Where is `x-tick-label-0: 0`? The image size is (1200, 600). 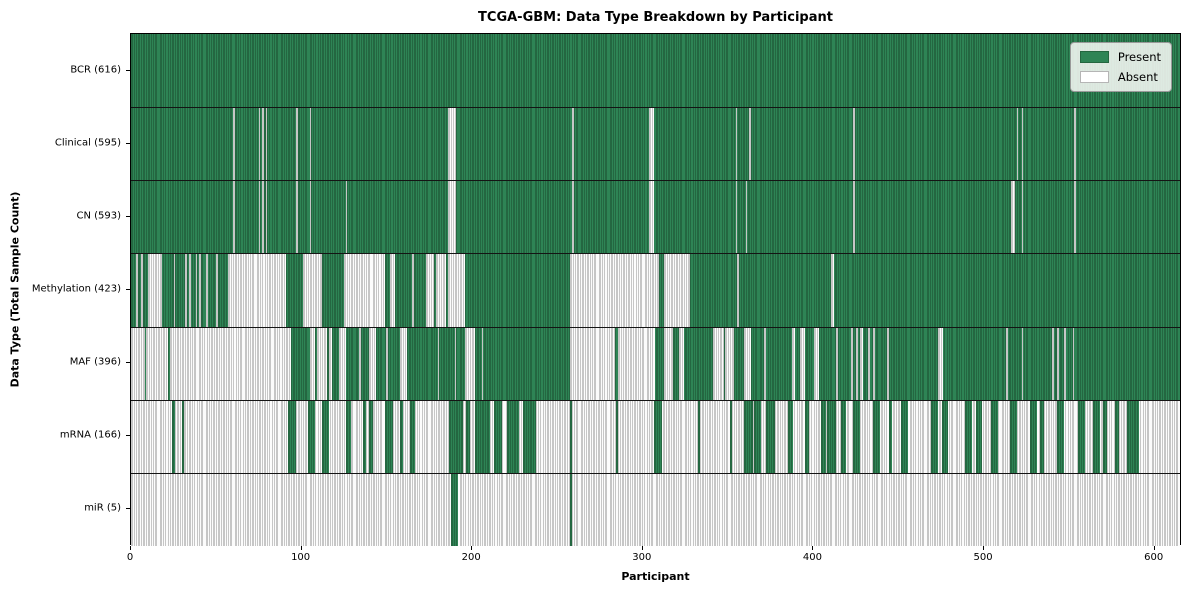 x-tick-label-0: 0 is located at coordinates (130, 557).